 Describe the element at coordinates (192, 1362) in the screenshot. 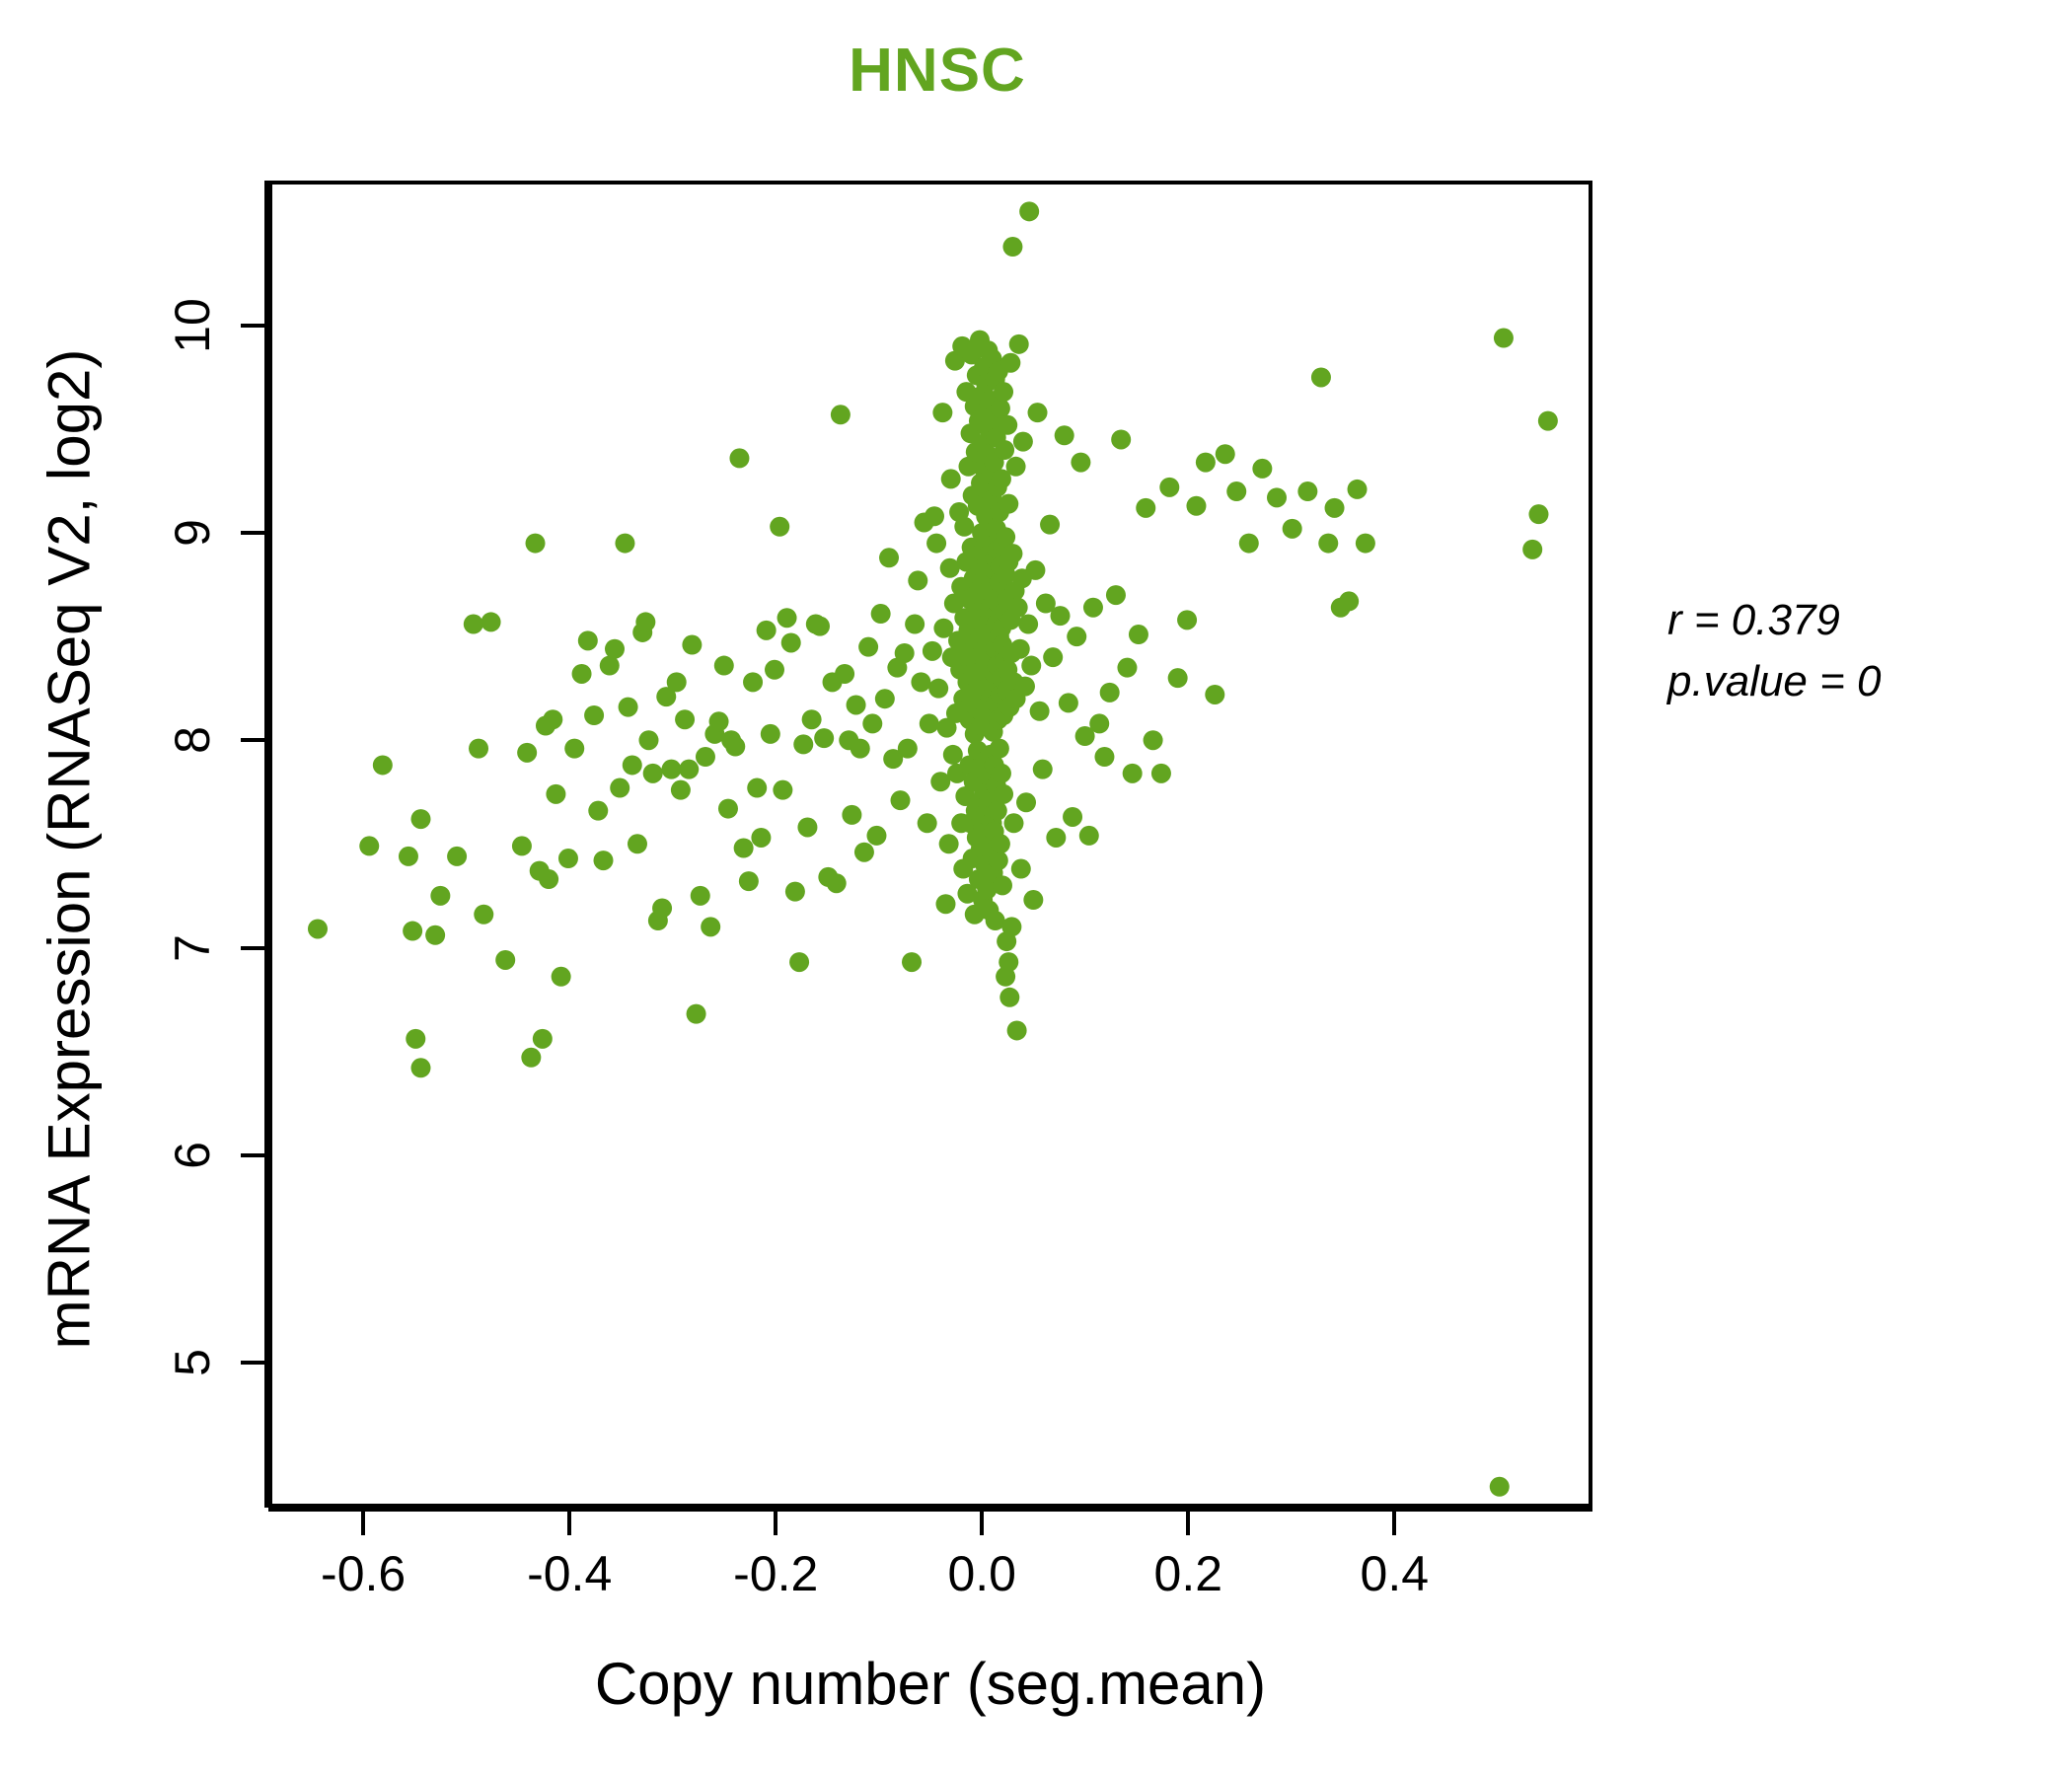

I see `y-tick-label: 5` at that location.